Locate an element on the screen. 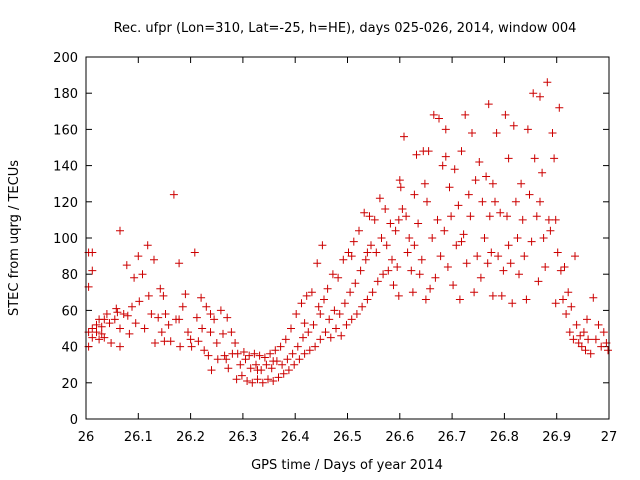 The width and height of the screenshot is (640, 480). y-tick-label: 100 is located at coordinates (65, 239).